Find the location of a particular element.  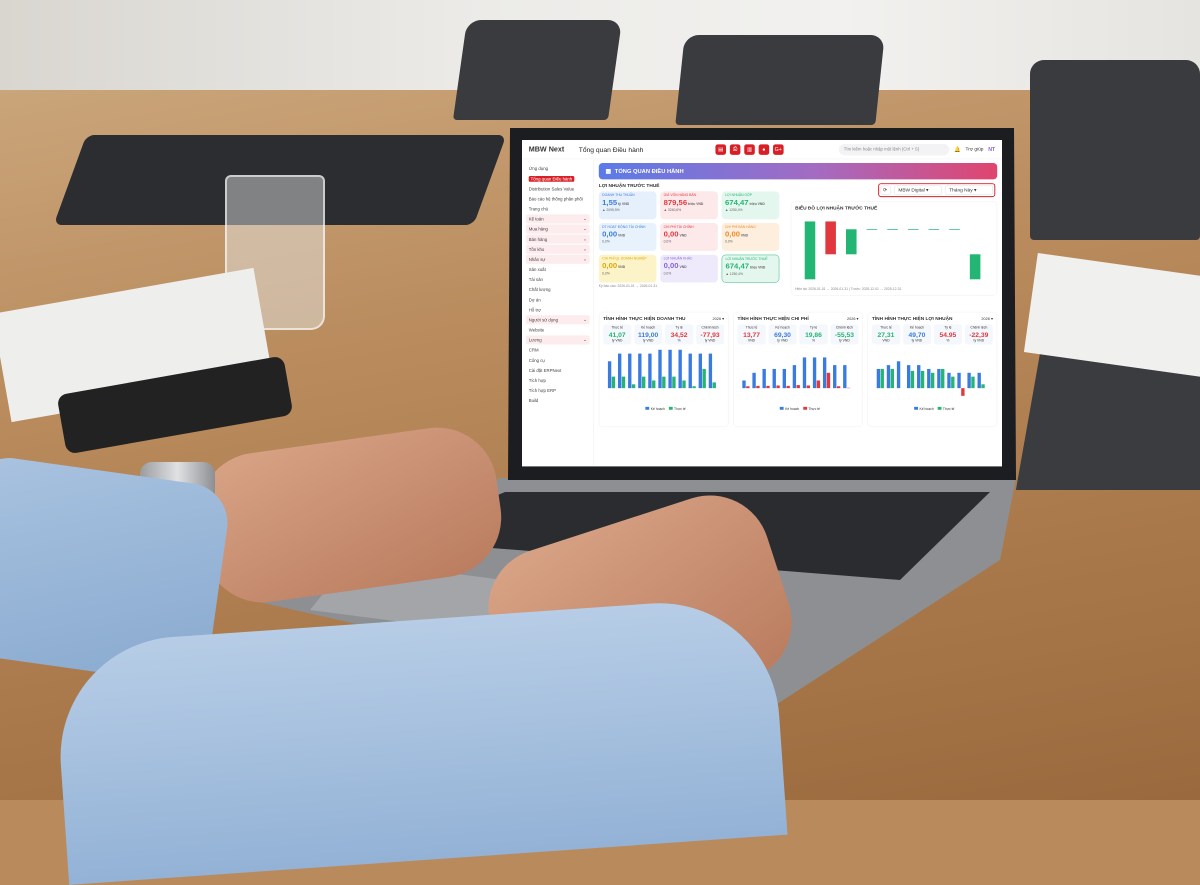

refresh-button: ⟳ is located at coordinates (886, 190).